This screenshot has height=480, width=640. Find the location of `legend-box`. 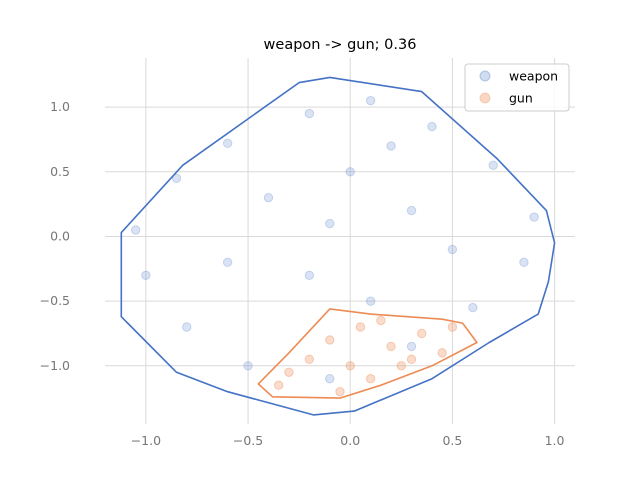

legend-box is located at coordinates (517, 87).